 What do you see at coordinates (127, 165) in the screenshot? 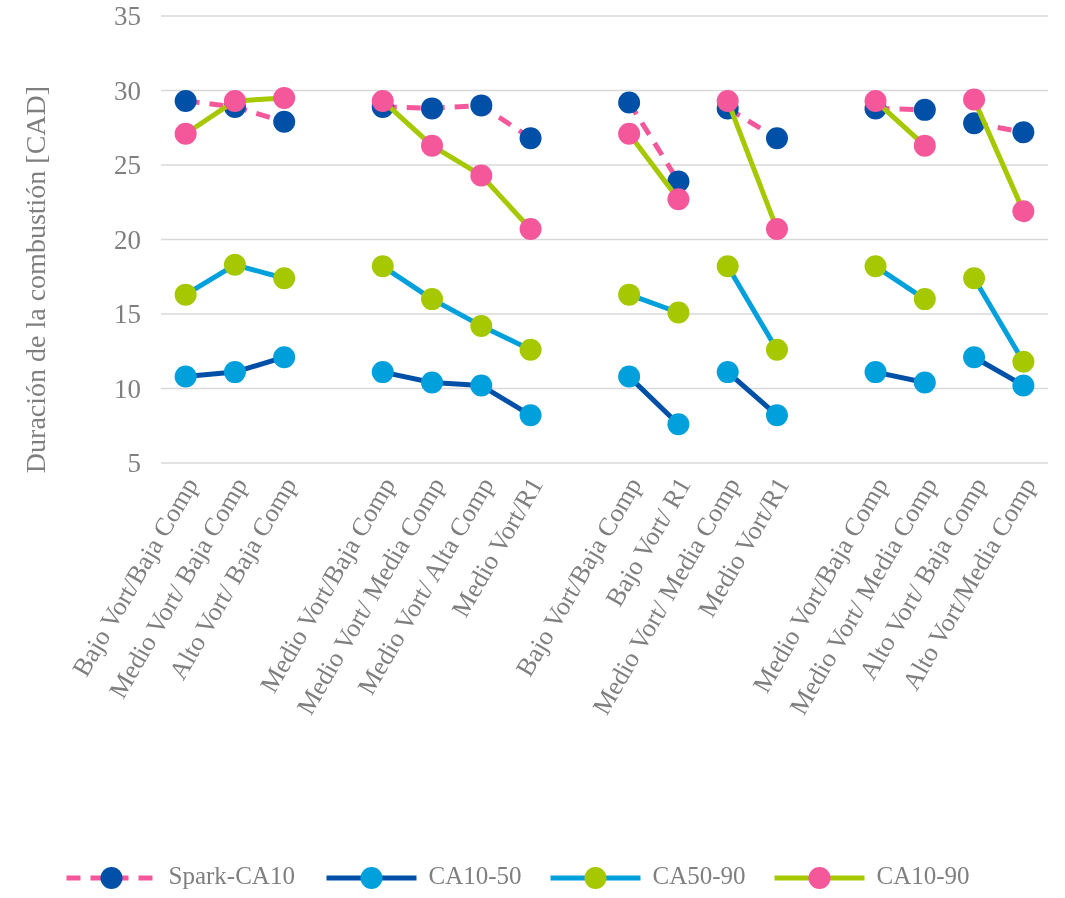
I see `y-tick-label: 25` at bounding box center [127, 165].